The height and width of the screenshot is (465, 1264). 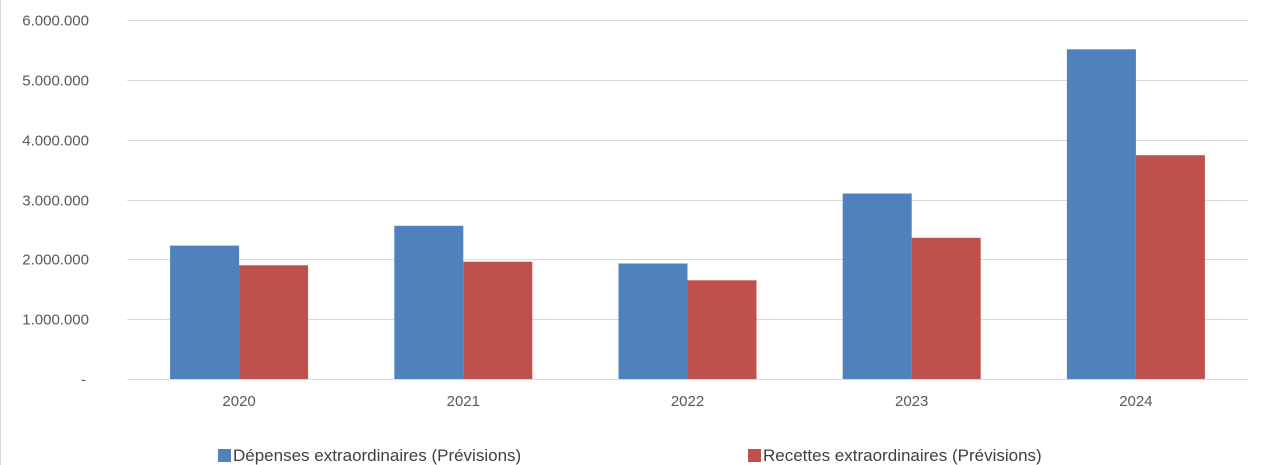 What do you see at coordinates (377, 455) in the screenshot?
I see `legend-label: Dépenses extraordinaires (Prévisions)` at bounding box center [377, 455].